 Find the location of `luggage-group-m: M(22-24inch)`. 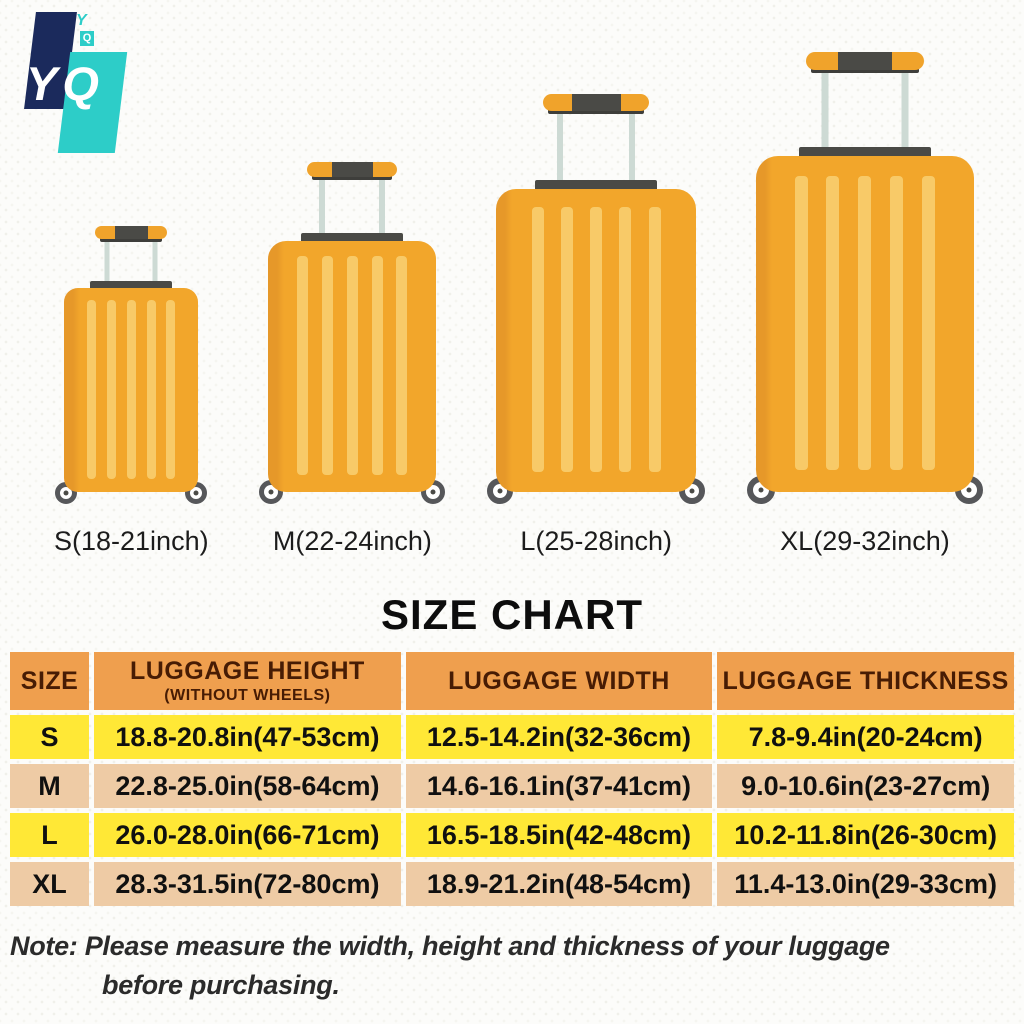

luggage-group-m: M(22-24inch) is located at coordinates (352, 359).